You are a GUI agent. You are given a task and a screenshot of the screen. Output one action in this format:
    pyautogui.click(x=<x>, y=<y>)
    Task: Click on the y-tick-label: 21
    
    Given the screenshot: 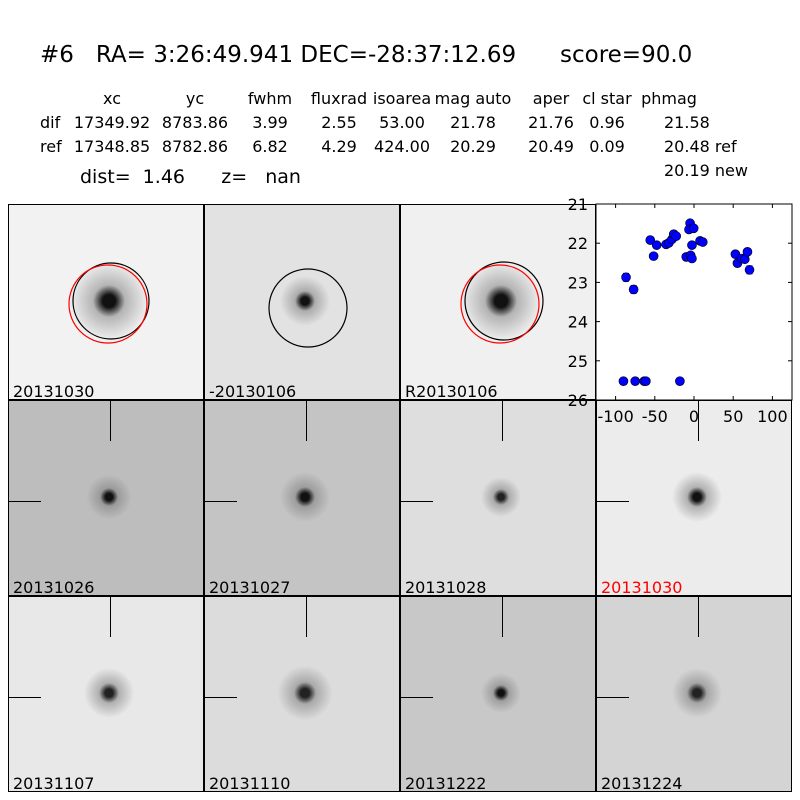 What is the action you would take?
    pyautogui.click(x=578, y=204)
    